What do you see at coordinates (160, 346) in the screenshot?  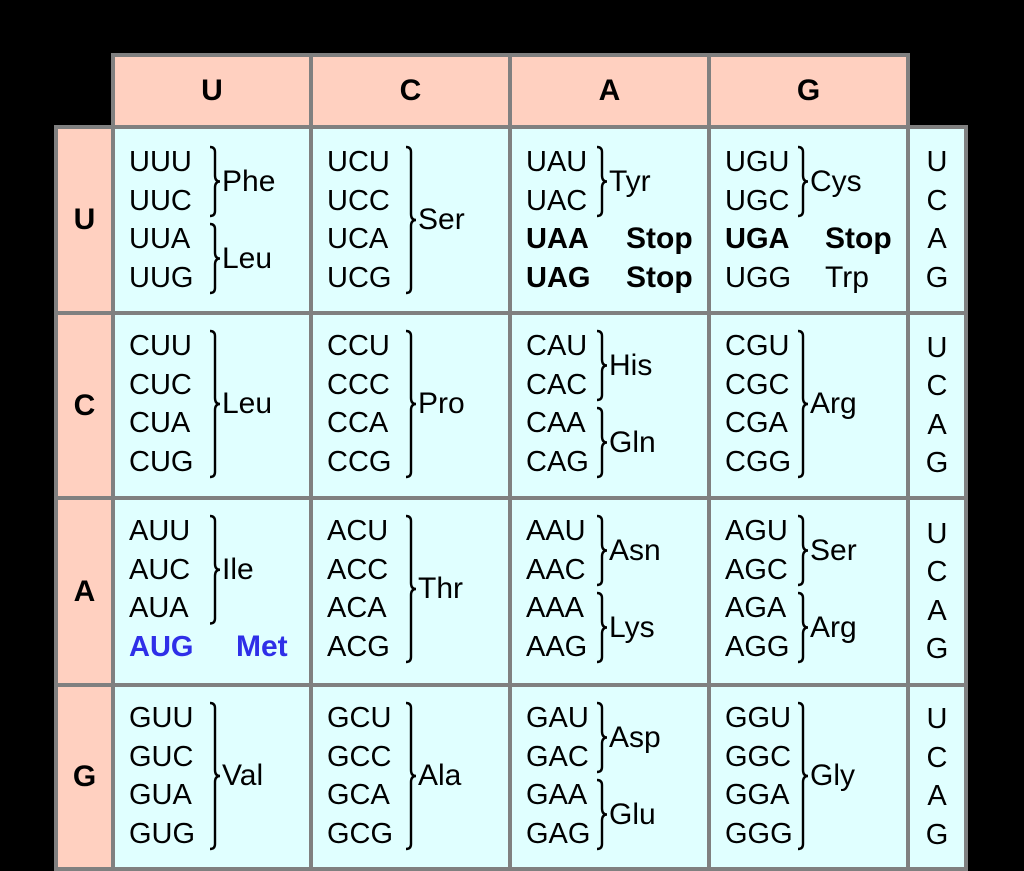 I see `codon: CUU` at bounding box center [160, 346].